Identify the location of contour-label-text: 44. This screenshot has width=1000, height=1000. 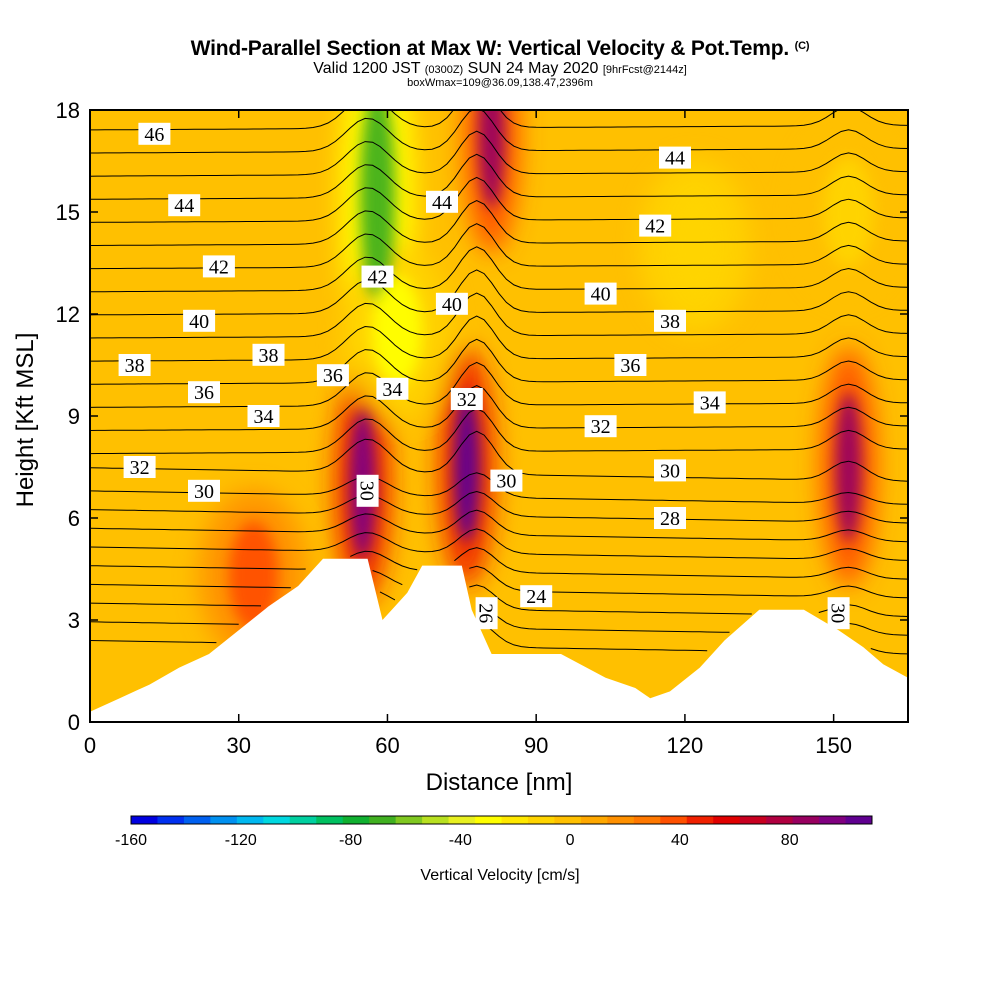
(184, 206).